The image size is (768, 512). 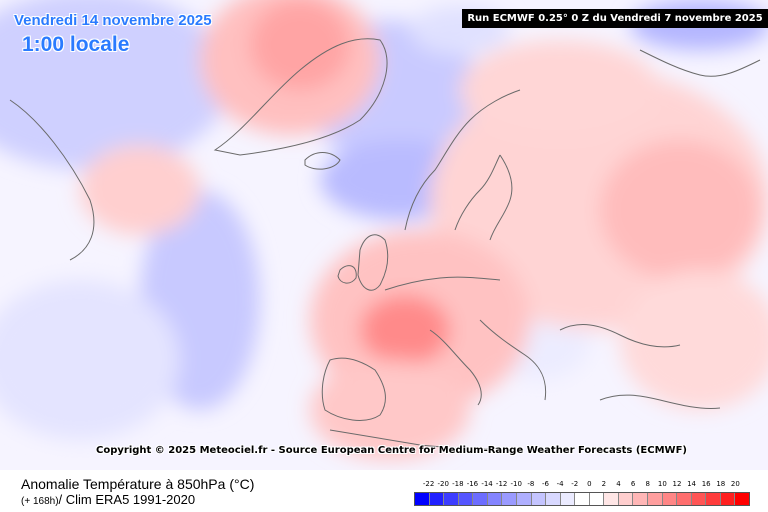 I want to click on warm-area-russia-core, so click(x=680, y=210).